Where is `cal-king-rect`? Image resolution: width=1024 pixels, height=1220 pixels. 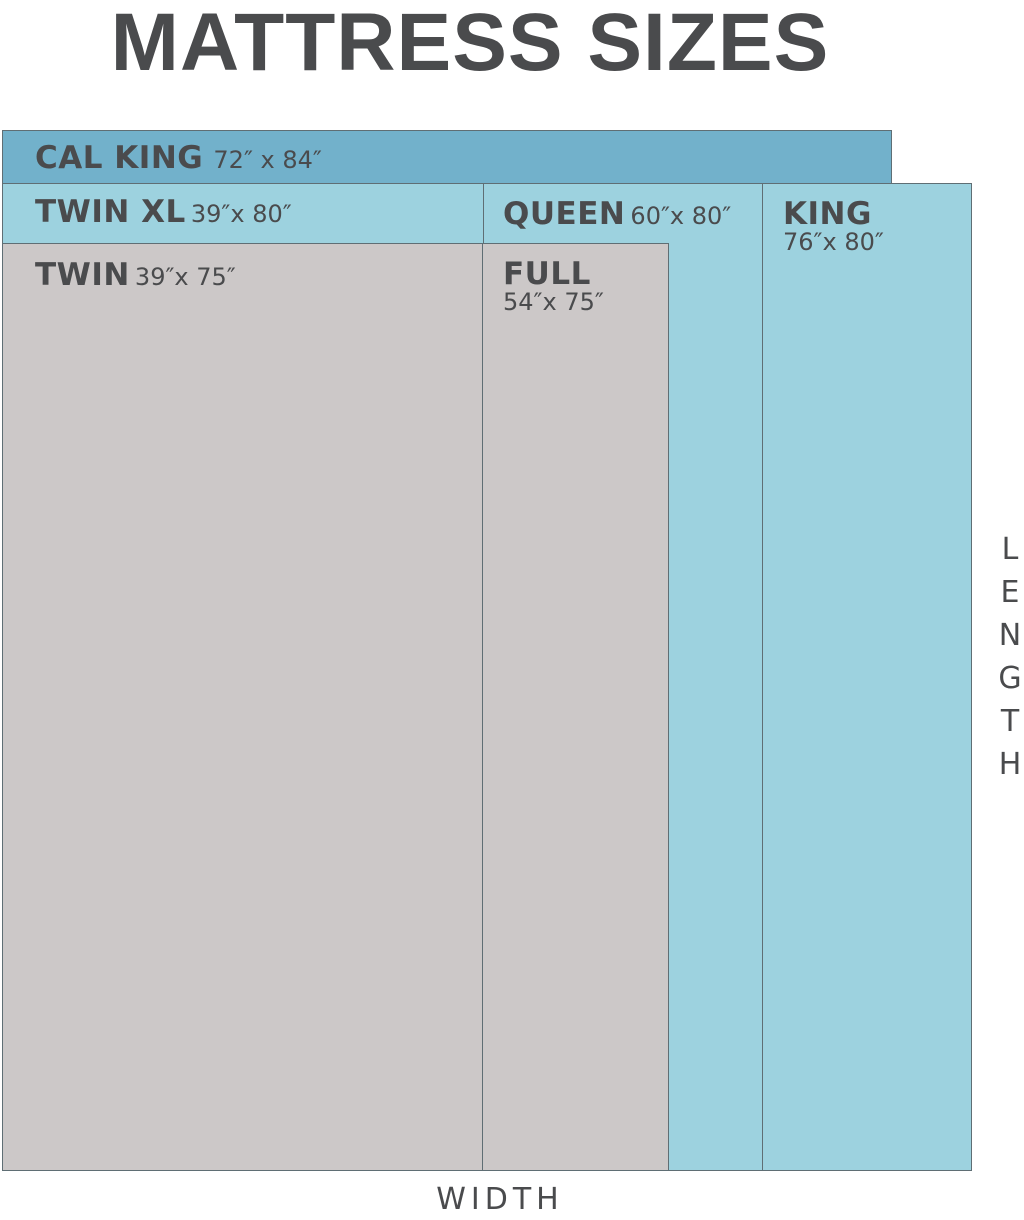
cal-king-rect is located at coordinates (447, 157).